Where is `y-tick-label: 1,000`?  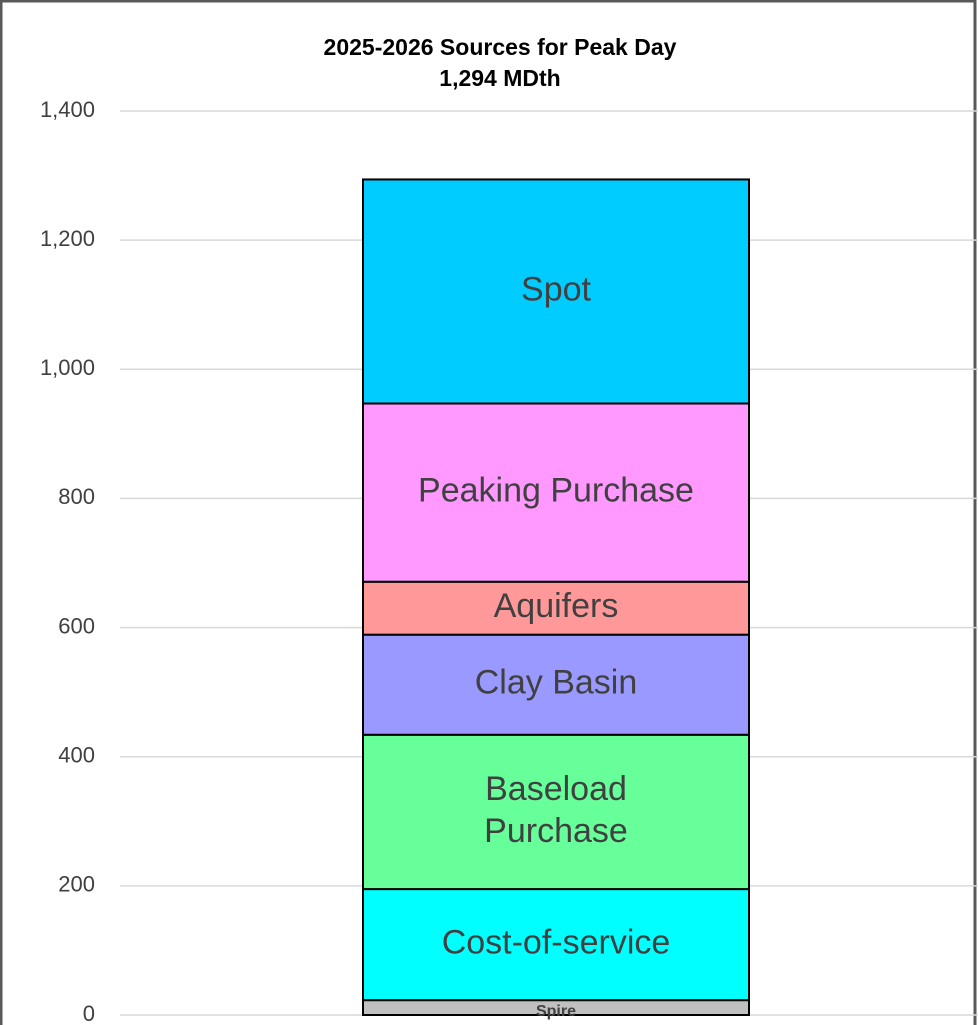
y-tick-label: 1,000 is located at coordinates (67, 367).